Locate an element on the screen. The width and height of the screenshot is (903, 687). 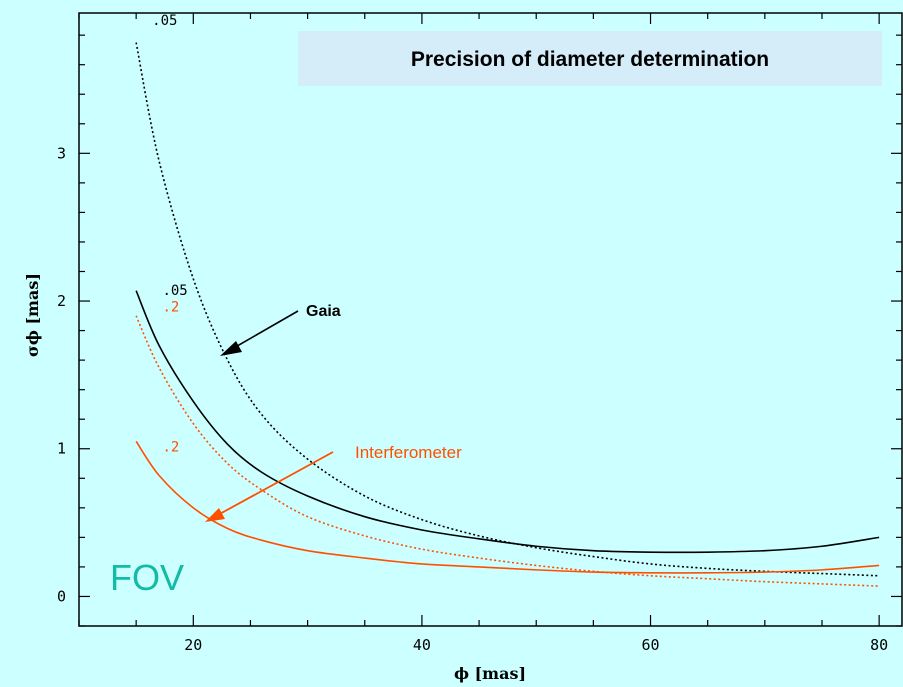
y-tick-label: 1 is located at coordinates (61, 449).